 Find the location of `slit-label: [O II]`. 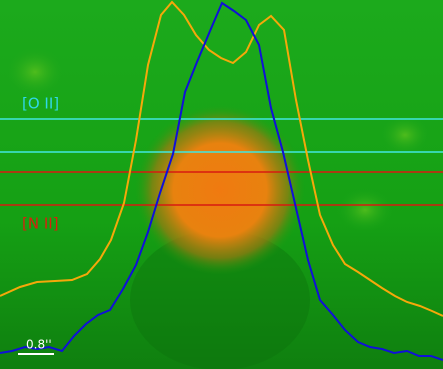

slit-label: [O II] is located at coordinates (40, 104).